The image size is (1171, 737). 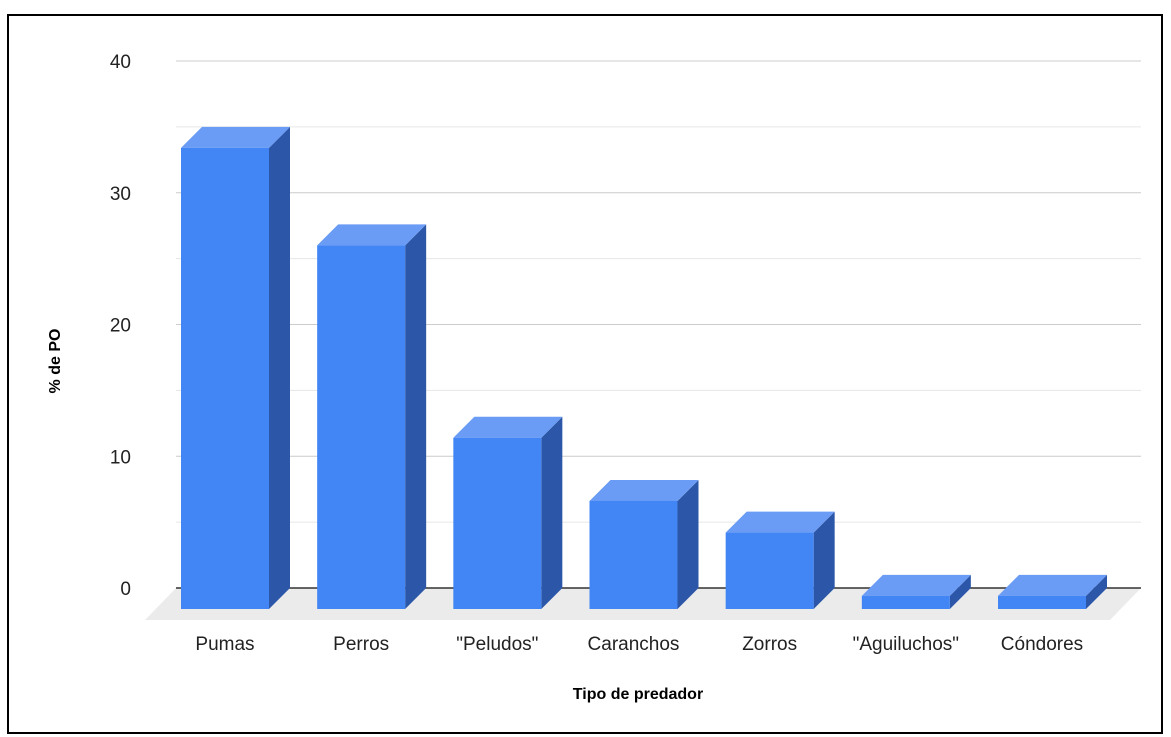 What do you see at coordinates (1042, 644) in the screenshot?
I see `x-tick-label: Cóndores` at bounding box center [1042, 644].